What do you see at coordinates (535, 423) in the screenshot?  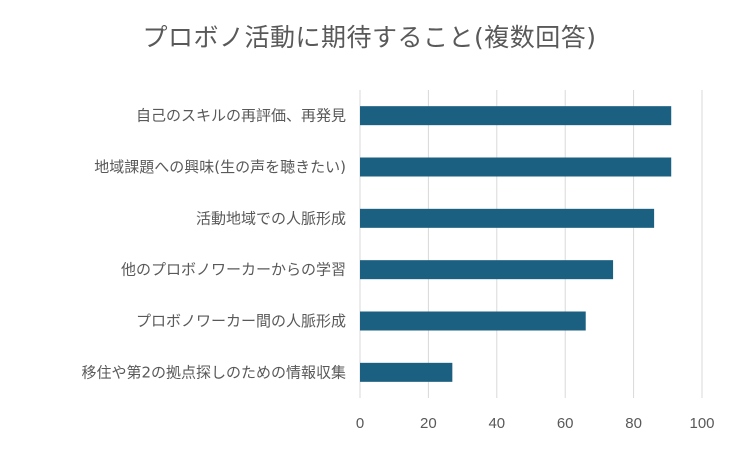 I see `x-axis-tick-labels: 0 20 40 60 80 100` at bounding box center [535, 423].